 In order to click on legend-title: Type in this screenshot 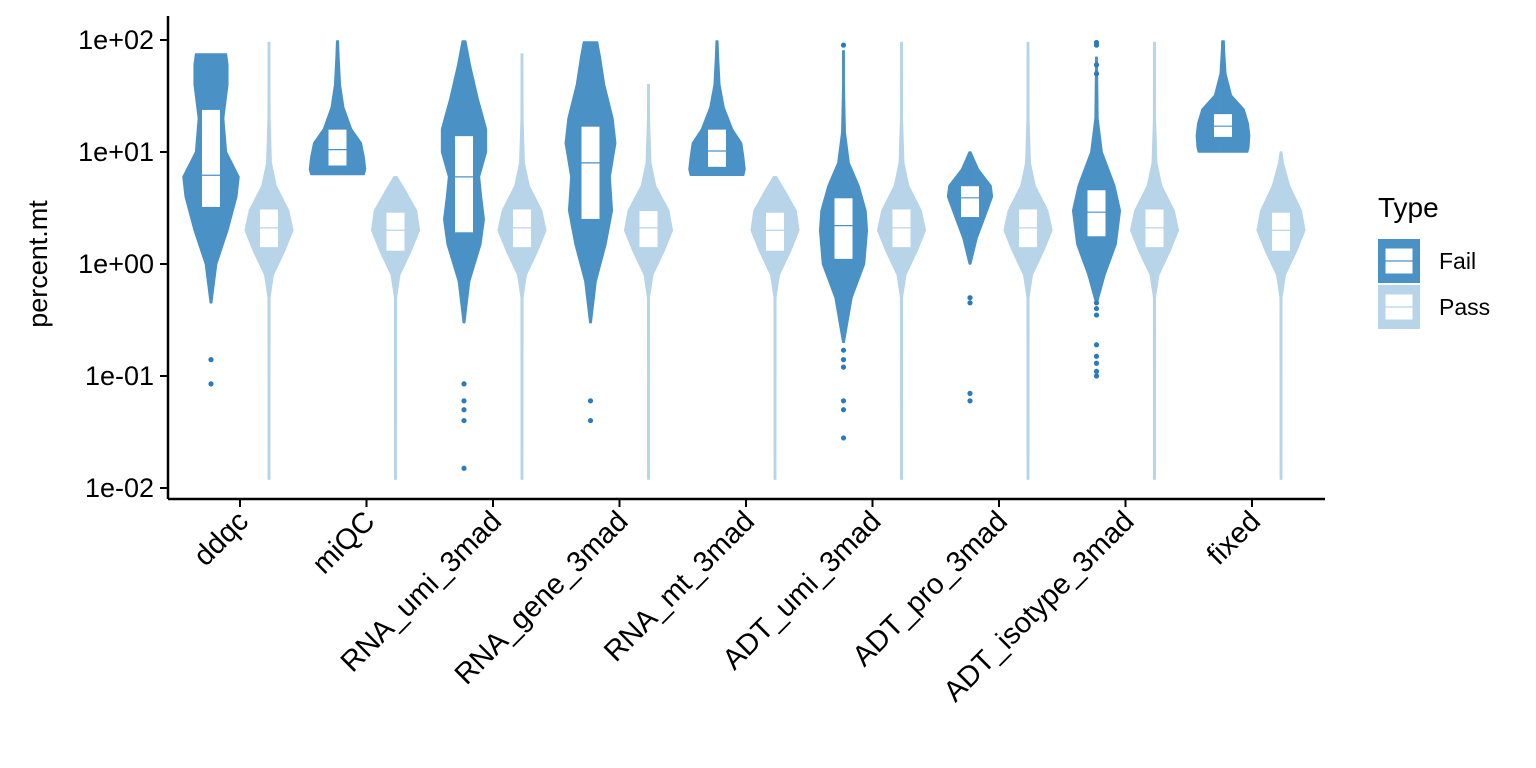, I will do `click(1408, 207)`.